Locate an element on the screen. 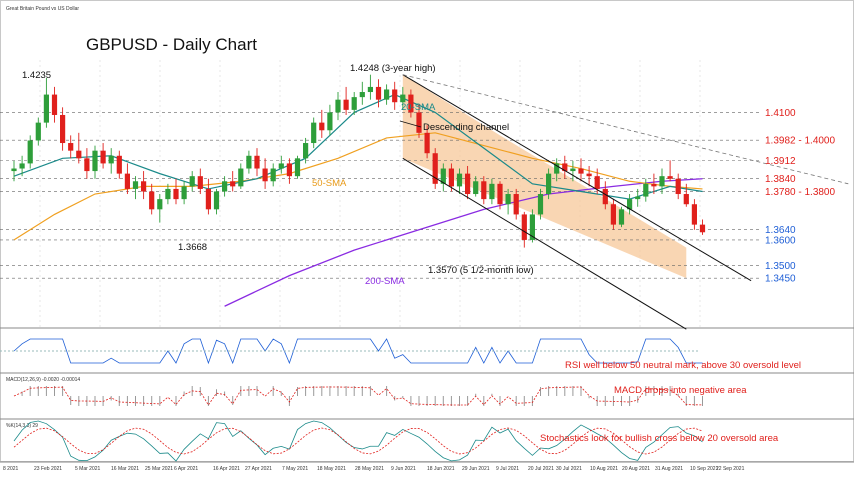  channel-lower-line is located at coordinates (544, 243).